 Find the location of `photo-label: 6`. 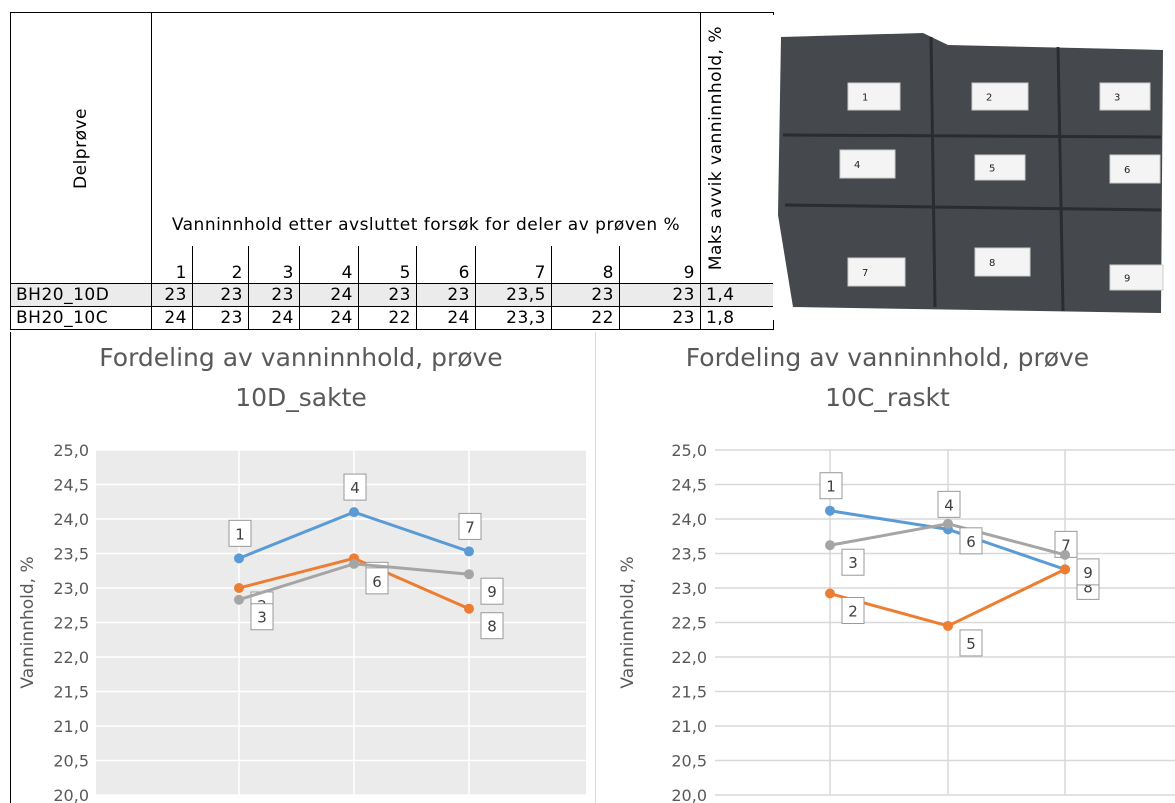

photo-label: 6 is located at coordinates (1127, 170).